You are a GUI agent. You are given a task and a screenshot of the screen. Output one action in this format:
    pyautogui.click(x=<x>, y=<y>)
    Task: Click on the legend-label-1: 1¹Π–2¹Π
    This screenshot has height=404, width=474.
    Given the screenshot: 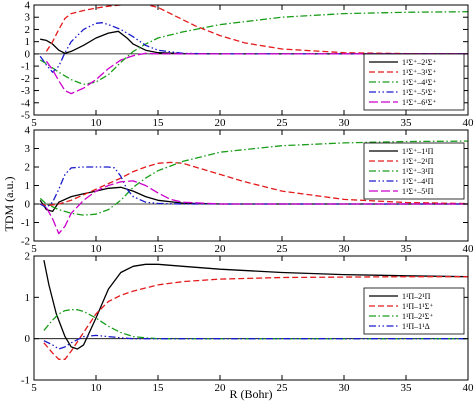 What is the action you would take?
    pyautogui.click(x=416, y=296)
    